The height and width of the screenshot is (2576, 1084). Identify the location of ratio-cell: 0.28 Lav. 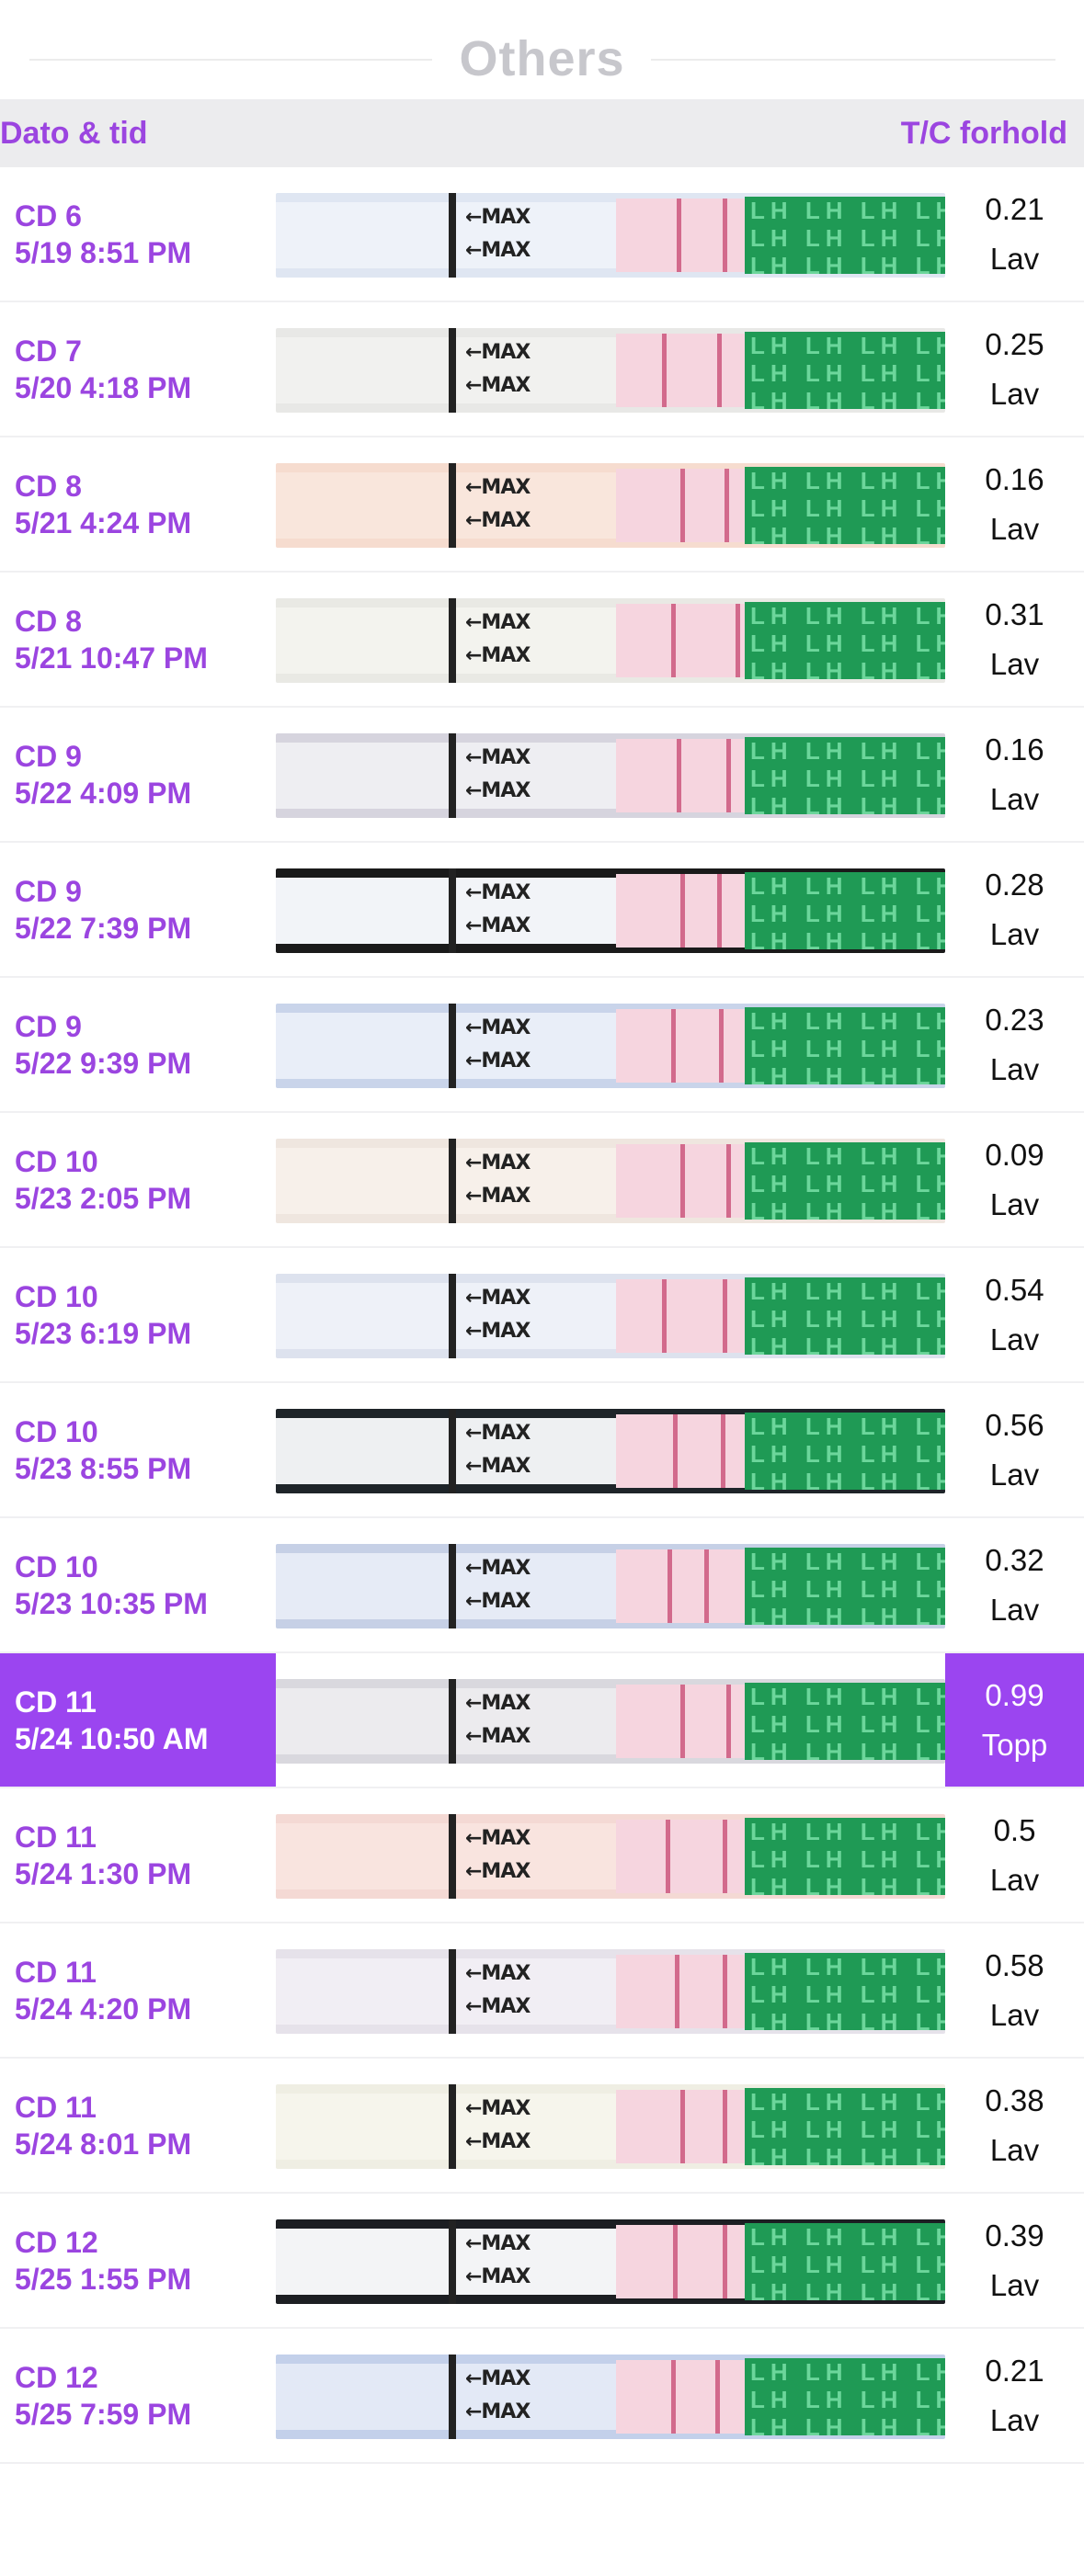
(1014, 909).